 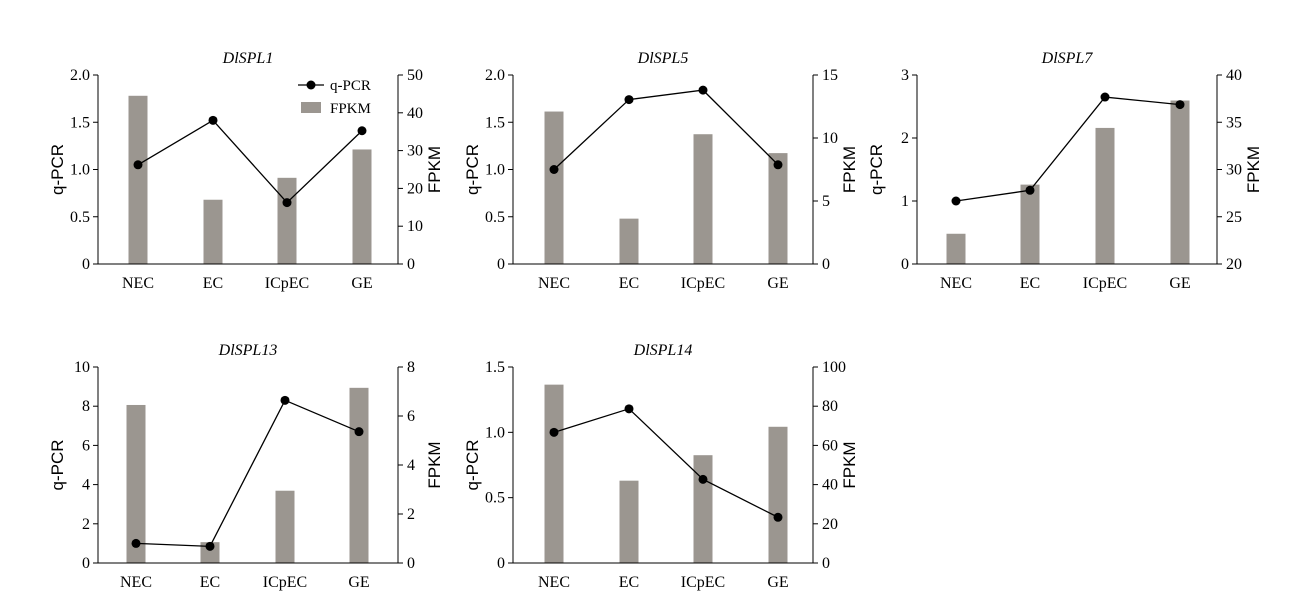 What do you see at coordinates (1067, 58) in the screenshot?
I see `chart-title: DlSPL7` at bounding box center [1067, 58].